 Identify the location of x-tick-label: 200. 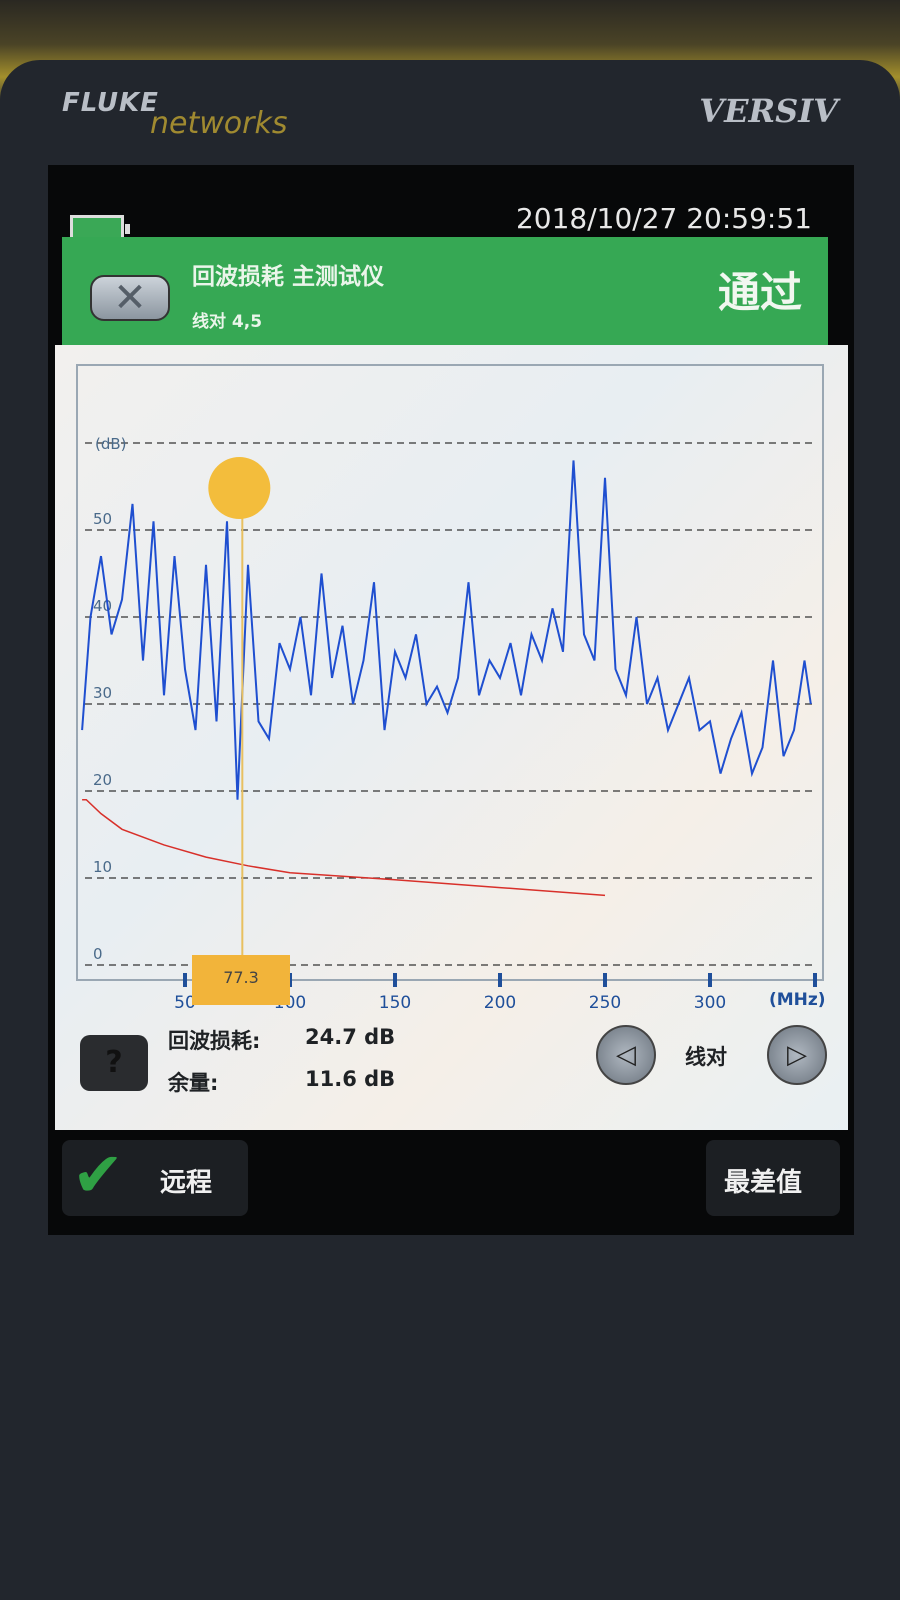
(500, 1003).